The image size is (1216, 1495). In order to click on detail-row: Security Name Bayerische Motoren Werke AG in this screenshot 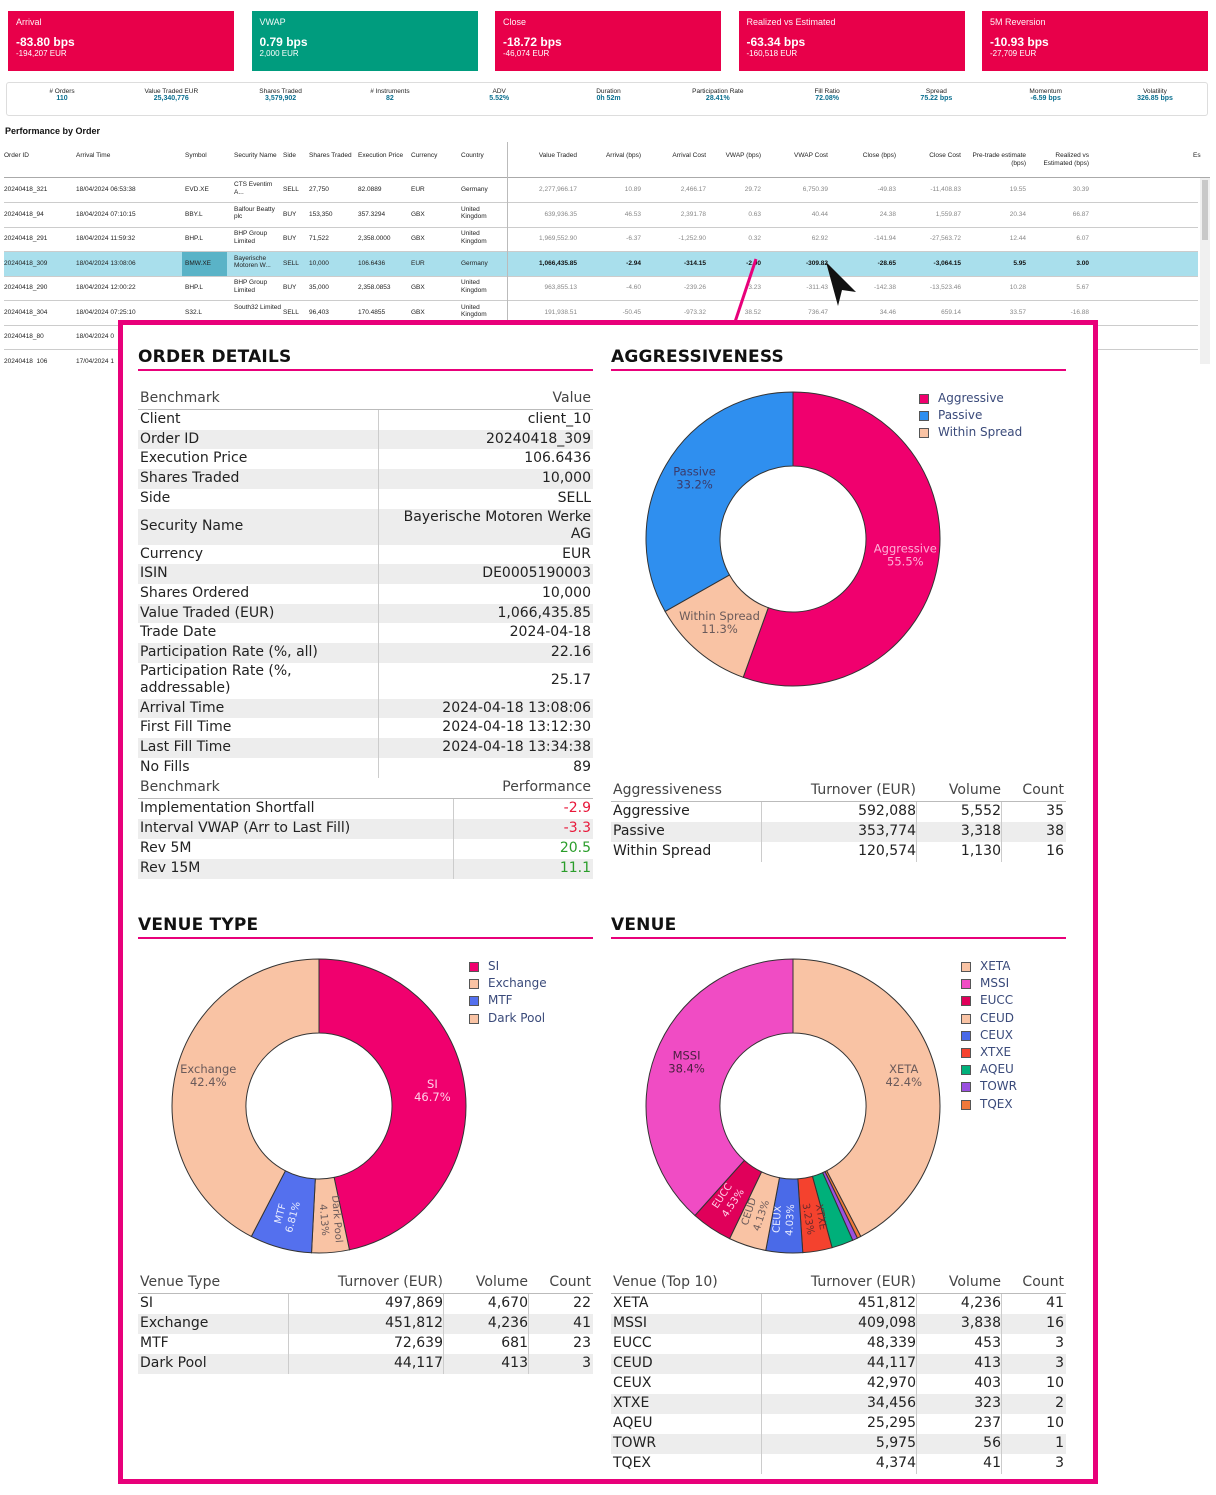, I will do `click(365, 526)`.